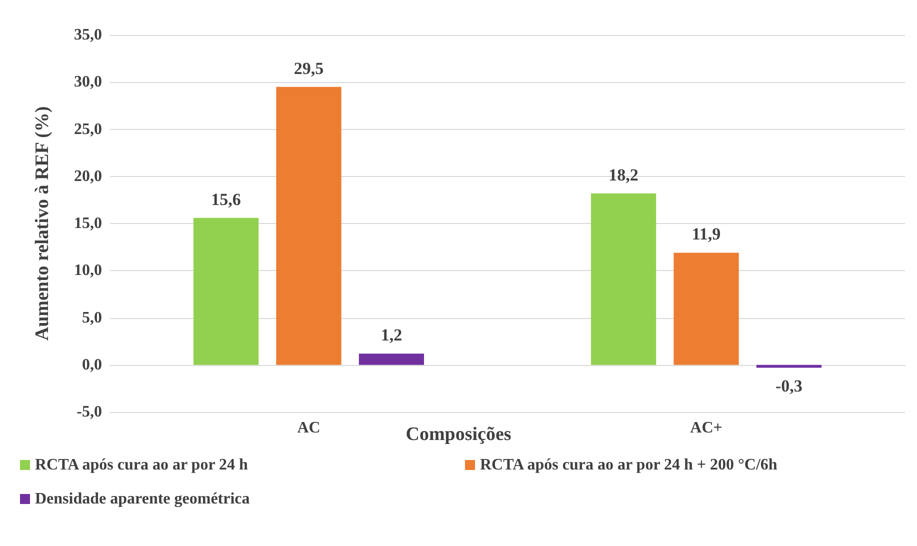 The width and height of the screenshot is (917, 546). Describe the element at coordinates (141, 465) in the screenshot. I see `legend-label: RCTA após cura ao ar por 24 h` at that location.